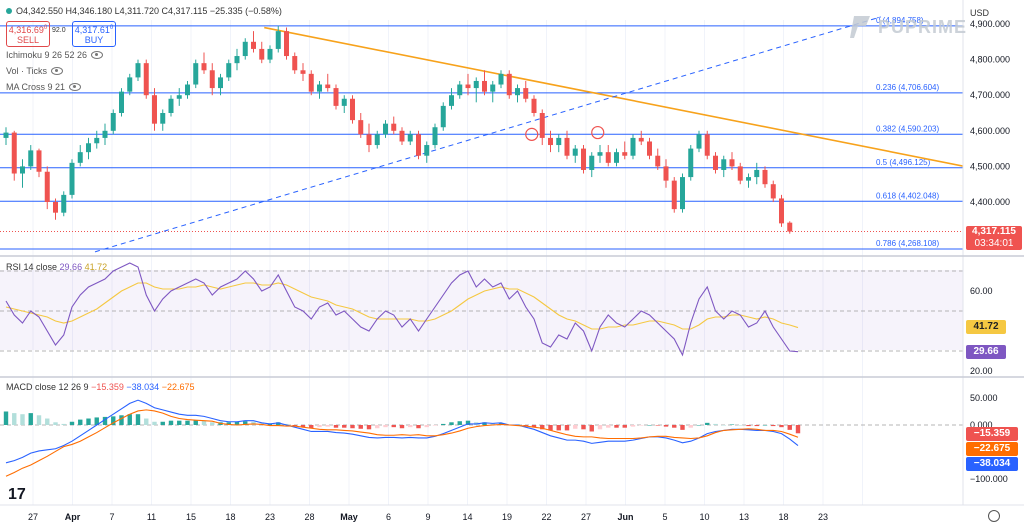 This screenshot has width=1024, height=528. I want to click on price-tick-label: 4,600.000, so click(990, 131).